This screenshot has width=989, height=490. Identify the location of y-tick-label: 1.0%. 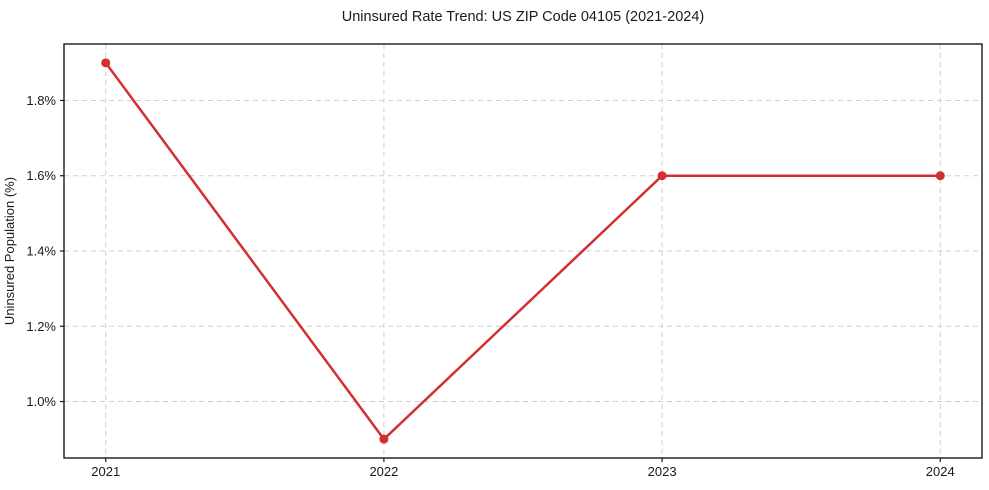
(41, 401).